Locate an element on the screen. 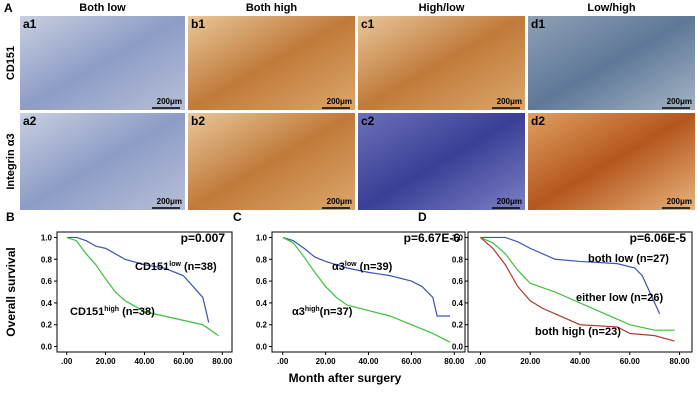 Image resolution: width=697 pixels, height=401 pixels. row-label: Integrin α3 is located at coordinates (11, 161).